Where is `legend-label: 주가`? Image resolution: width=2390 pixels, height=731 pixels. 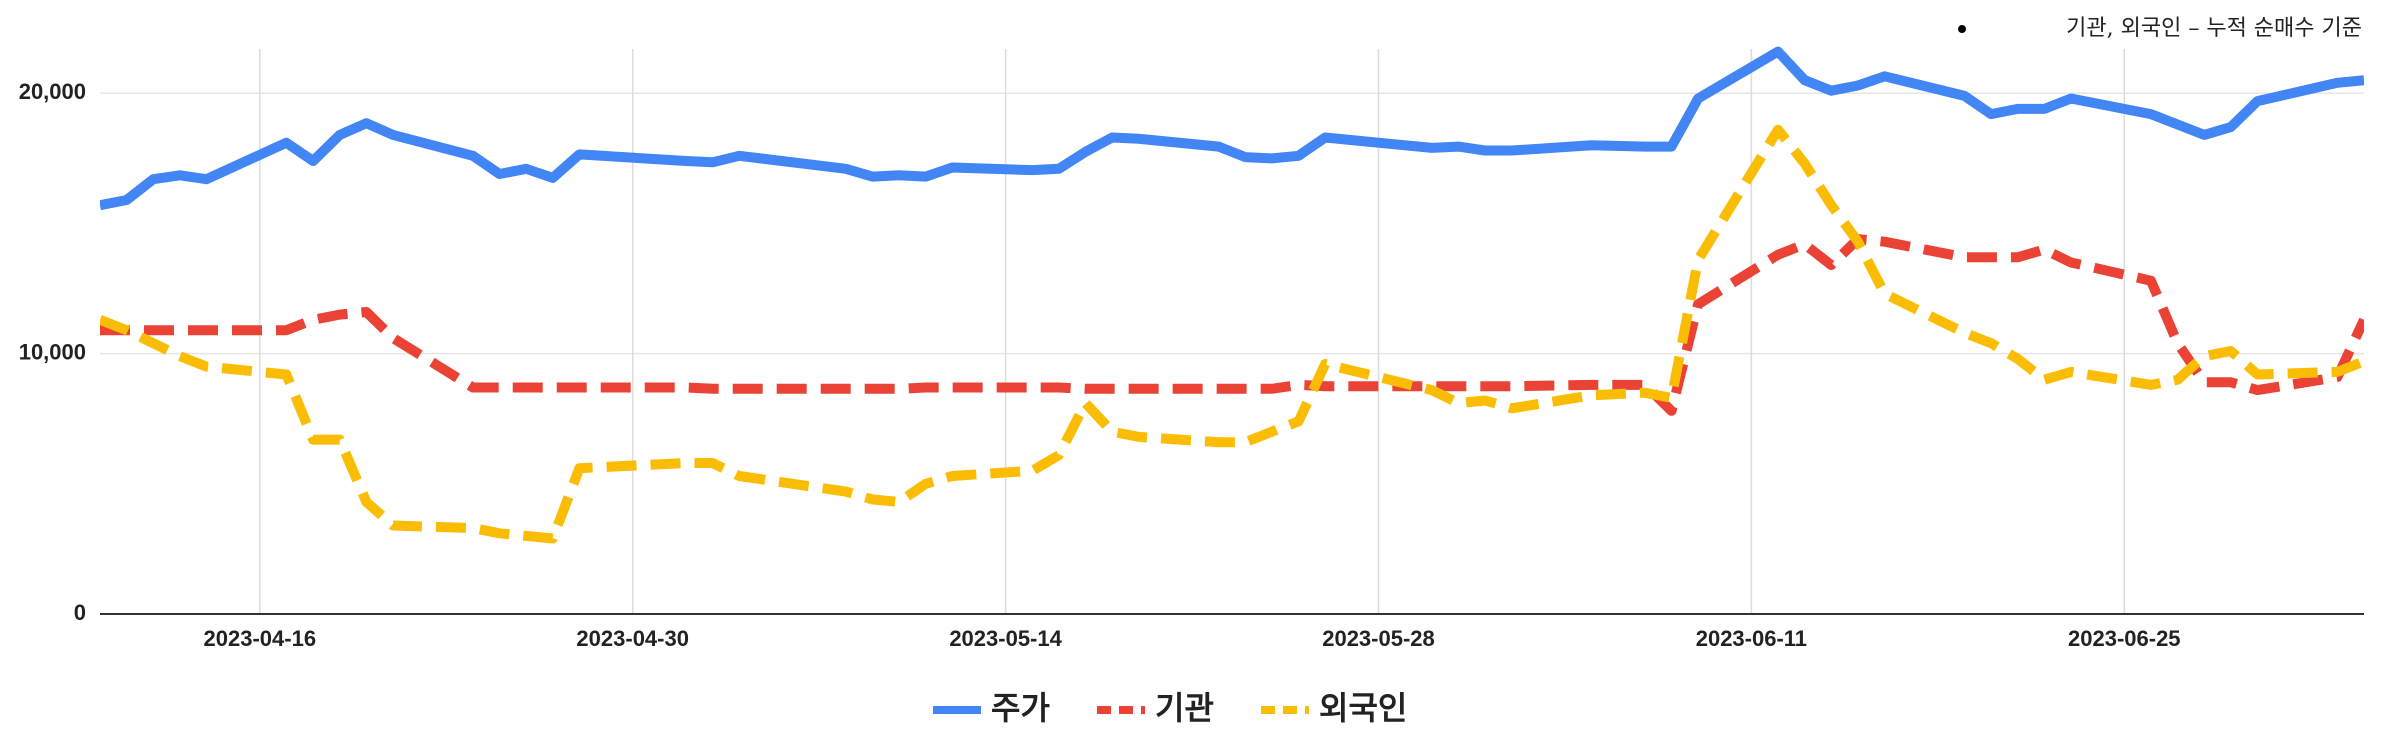
legend-label: 주가 is located at coordinates (1020, 708).